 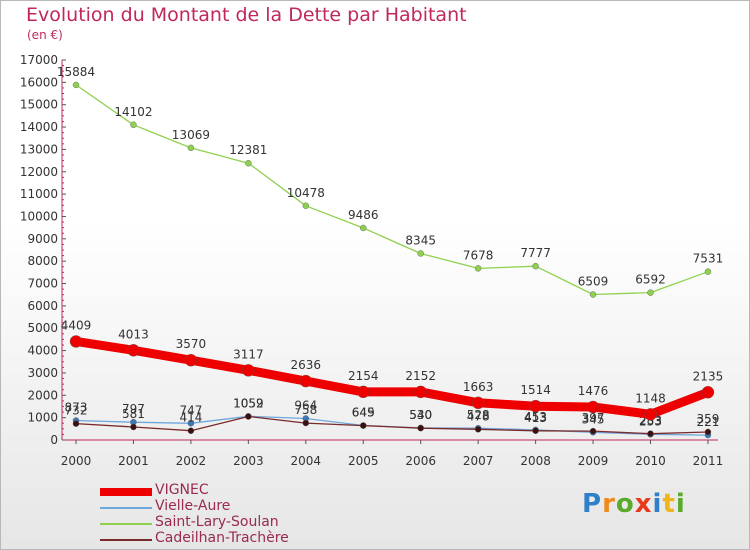 I want to click on data-label-vignec: 3117, so click(x=248, y=354).